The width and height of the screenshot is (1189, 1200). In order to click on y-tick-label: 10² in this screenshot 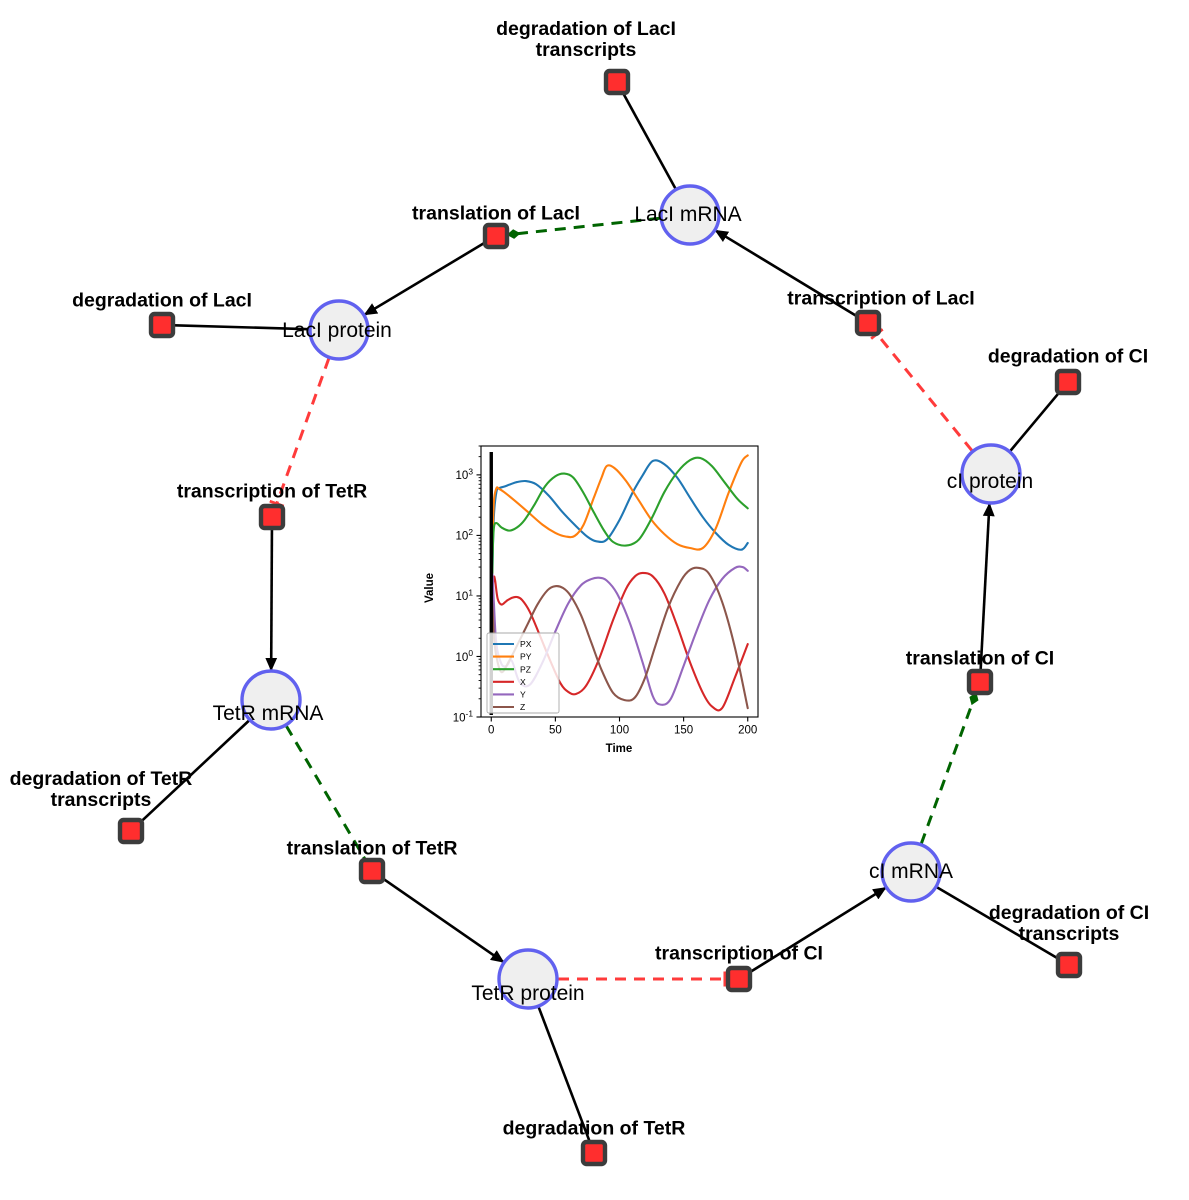, I will do `click(465, 535)`.